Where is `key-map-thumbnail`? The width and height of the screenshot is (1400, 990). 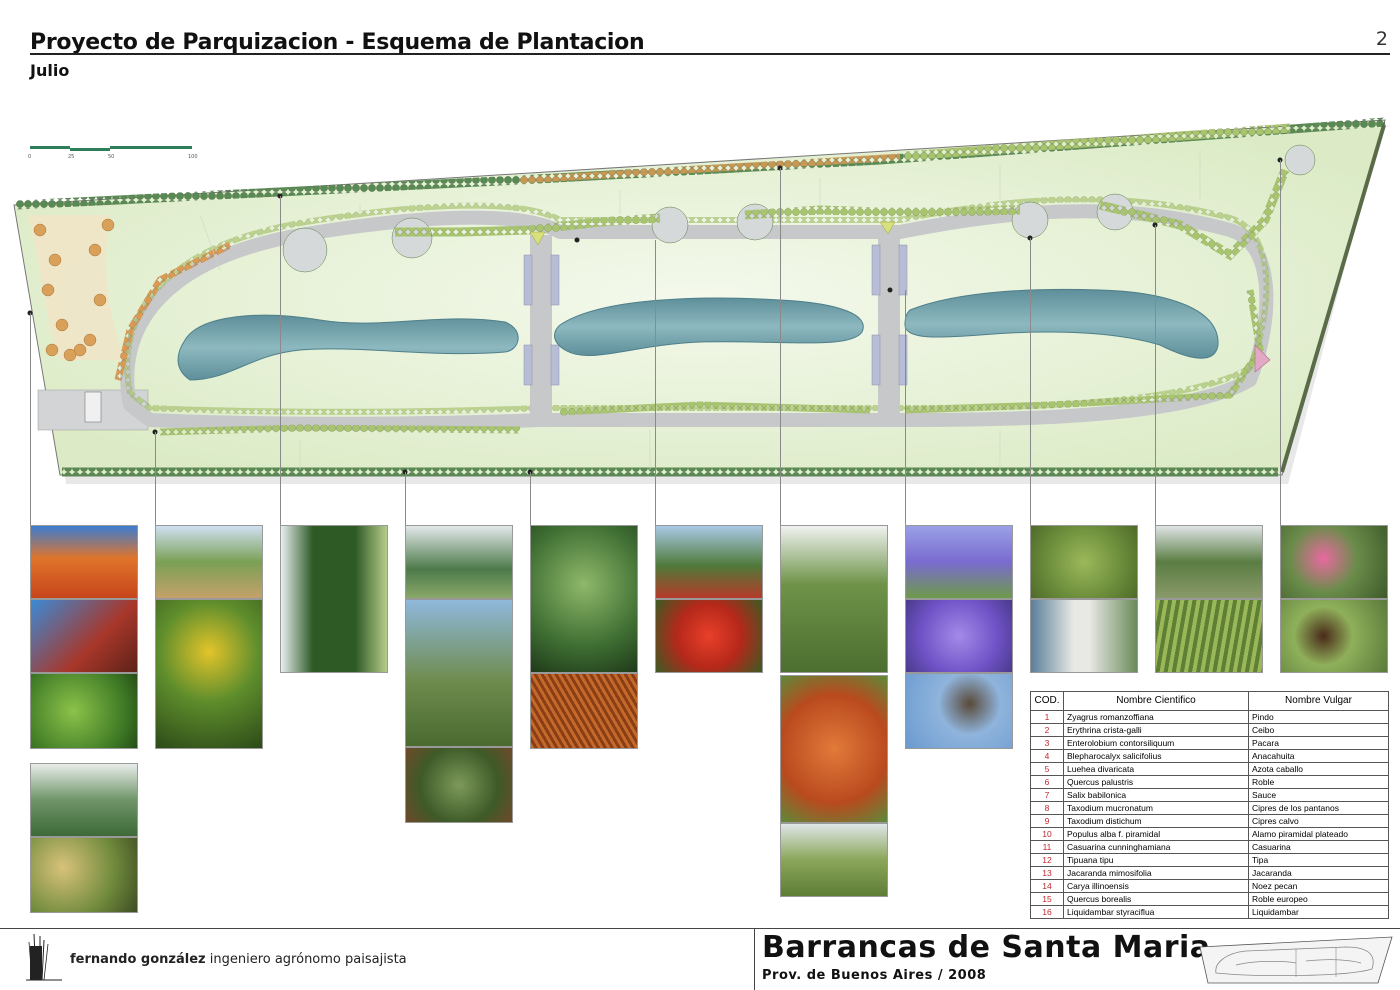 key-map-thumbnail is located at coordinates (1296, 960).